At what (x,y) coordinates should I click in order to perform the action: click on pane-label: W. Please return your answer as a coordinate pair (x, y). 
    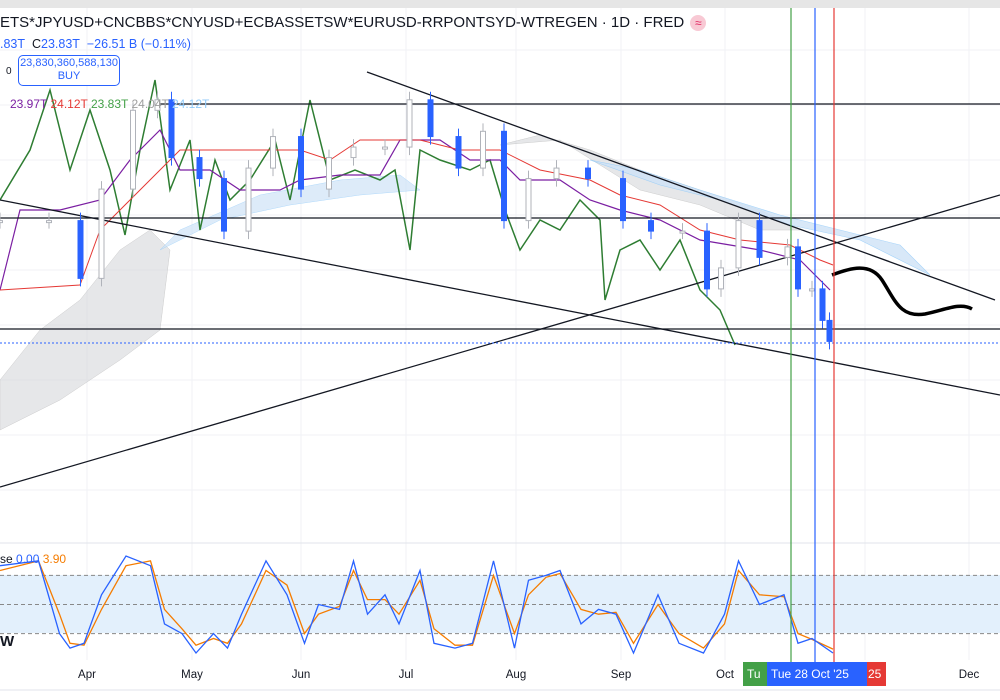
    Looking at the image, I should click on (7, 641).